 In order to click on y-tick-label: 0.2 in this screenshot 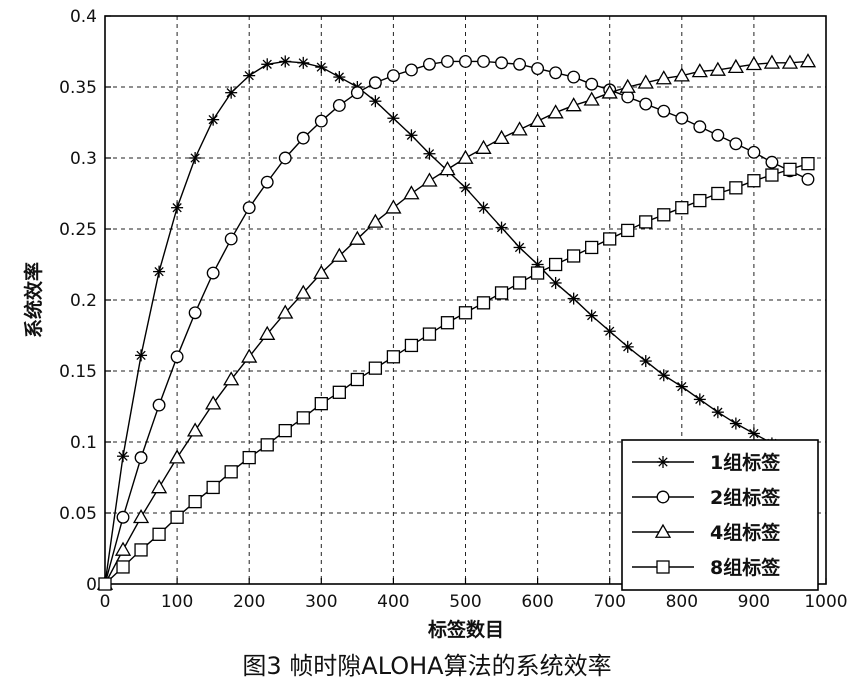, I will do `click(83, 301)`.